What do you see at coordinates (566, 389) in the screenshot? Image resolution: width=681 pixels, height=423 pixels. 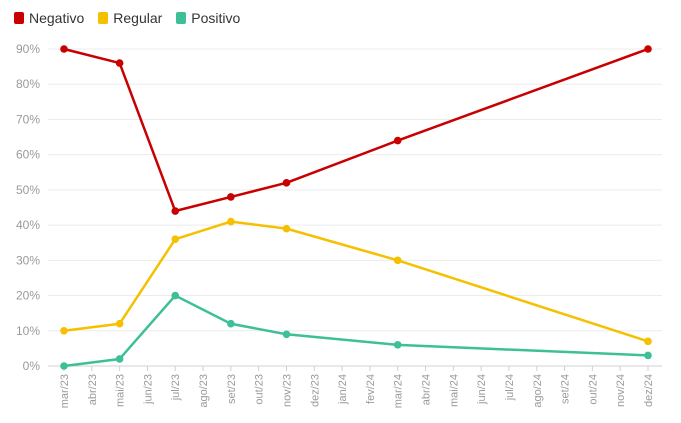 I see `x-tick-label: set/24` at bounding box center [566, 389].